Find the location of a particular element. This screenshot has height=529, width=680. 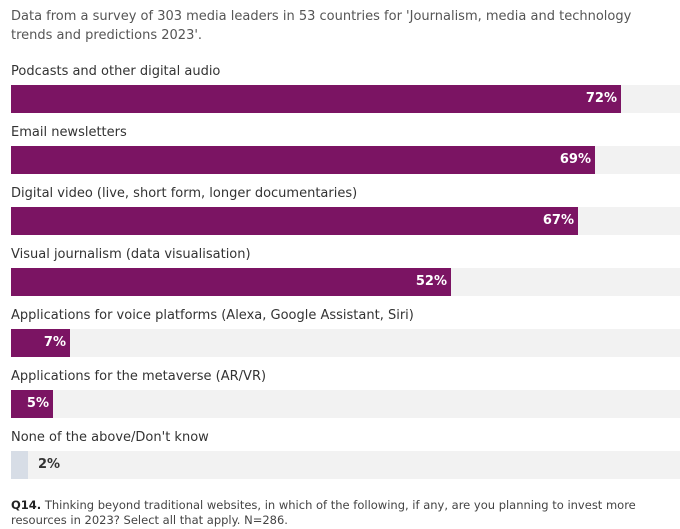

value-label: 69% is located at coordinates (575, 159).